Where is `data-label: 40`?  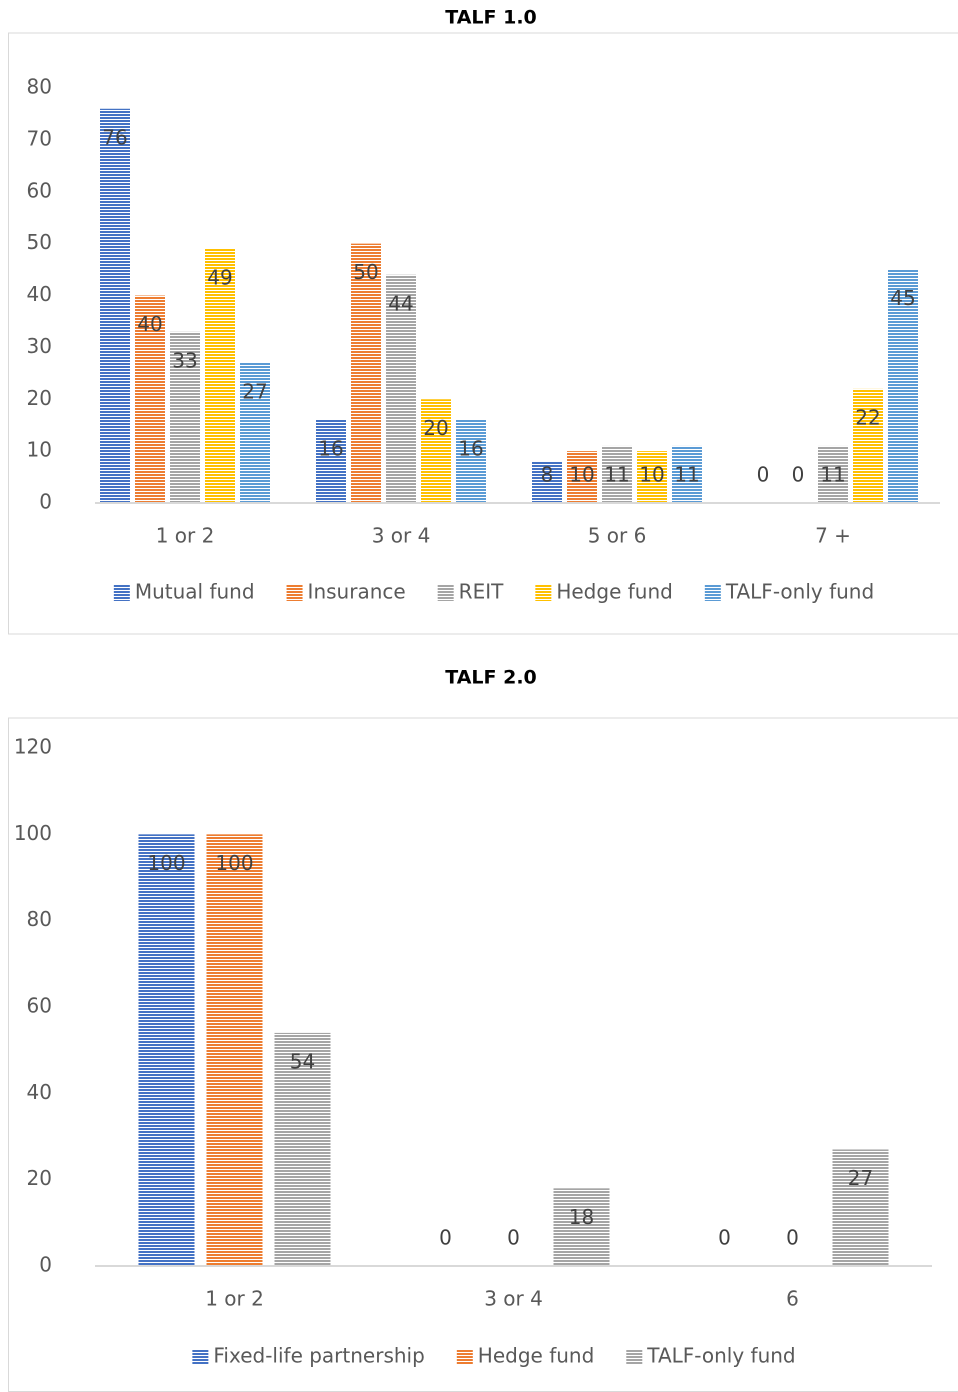 data-label: 40 is located at coordinates (149, 324).